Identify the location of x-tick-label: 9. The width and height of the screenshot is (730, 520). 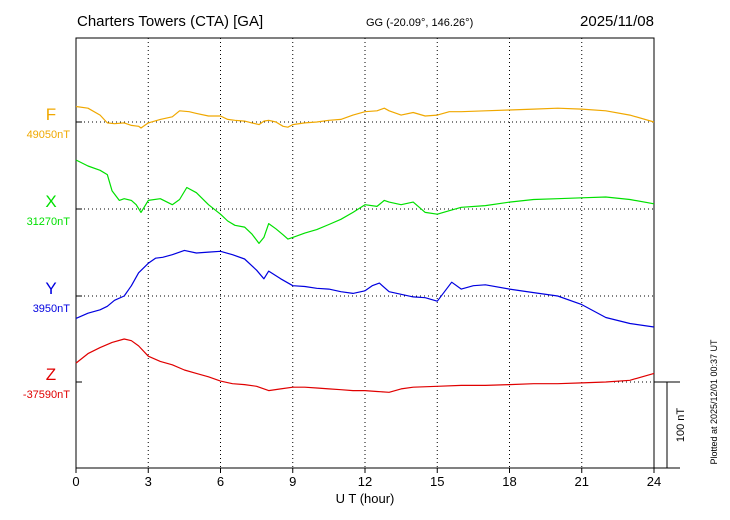
(292, 481).